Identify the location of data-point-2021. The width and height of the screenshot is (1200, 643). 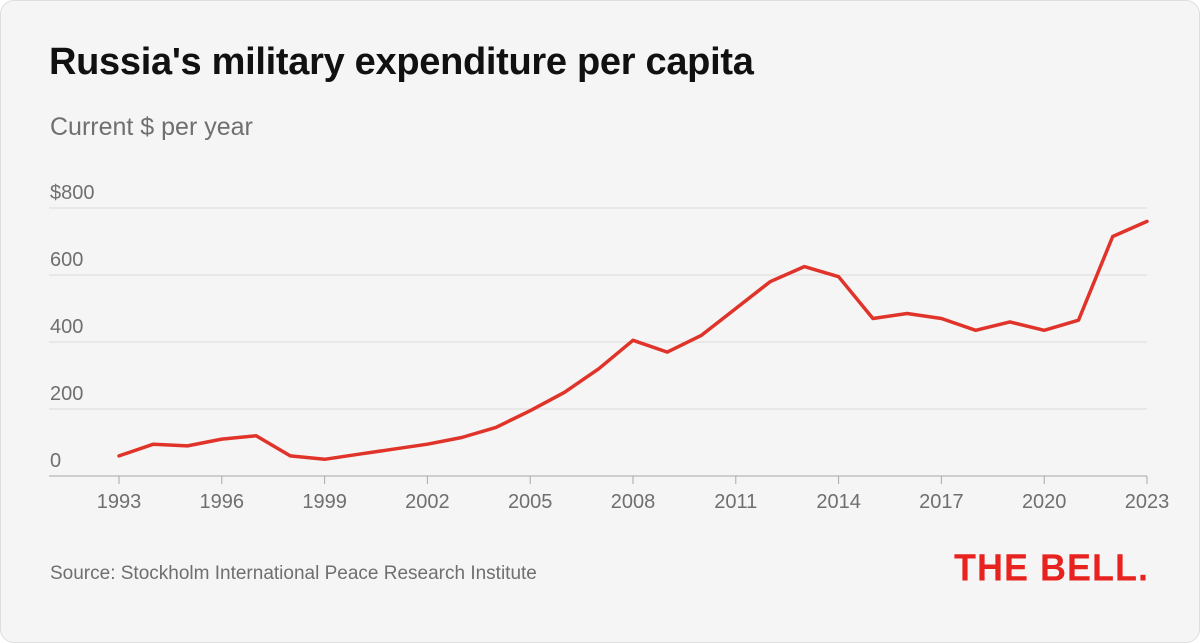
(1079, 320).